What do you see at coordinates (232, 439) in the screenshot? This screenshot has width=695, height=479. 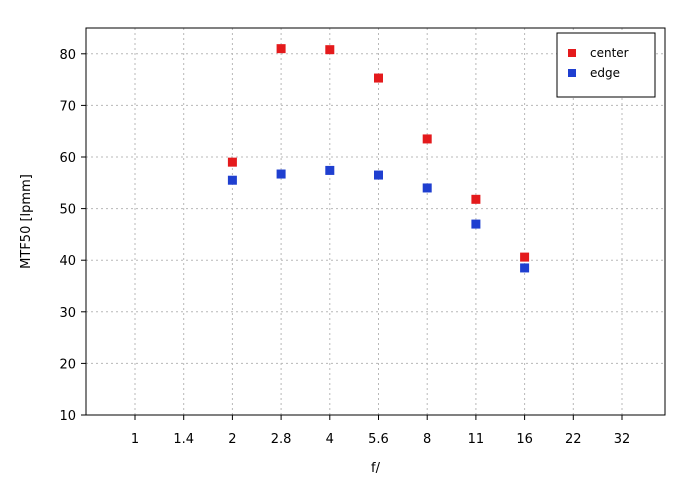 I see `x-tick-label: 2` at bounding box center [232, 439].